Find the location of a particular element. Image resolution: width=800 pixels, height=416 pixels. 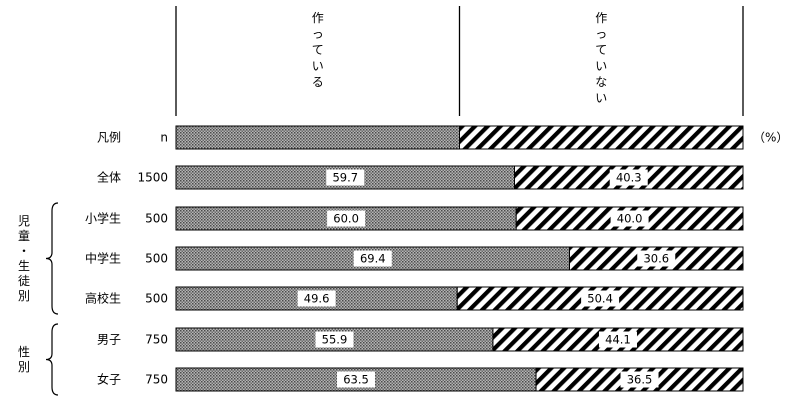

data-label: 63.5 is located at coordinates (356, 380).